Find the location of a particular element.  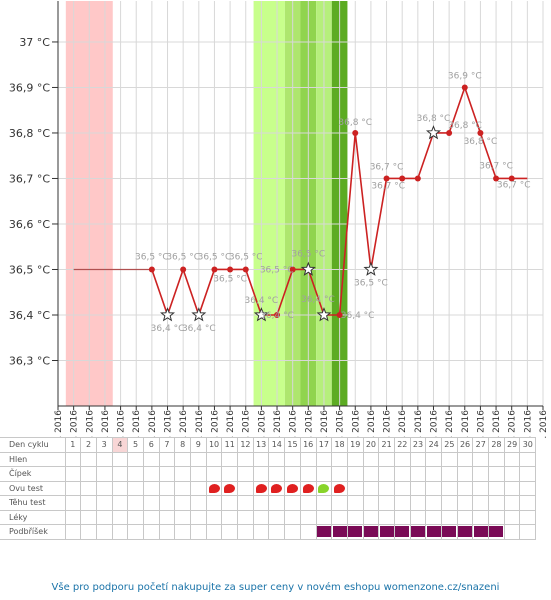

cycle-day-number: 27 is located at coordinates (481, 445).